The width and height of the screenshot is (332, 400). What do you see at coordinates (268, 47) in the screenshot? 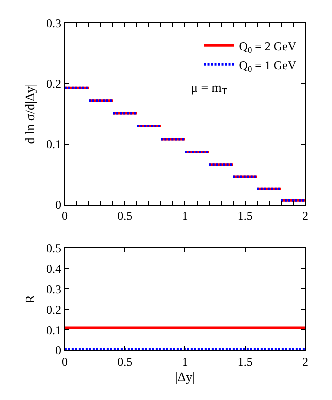
I see `legend-label: Q$_{0}$ = 2 GeV` at bounding box center [268, 47].